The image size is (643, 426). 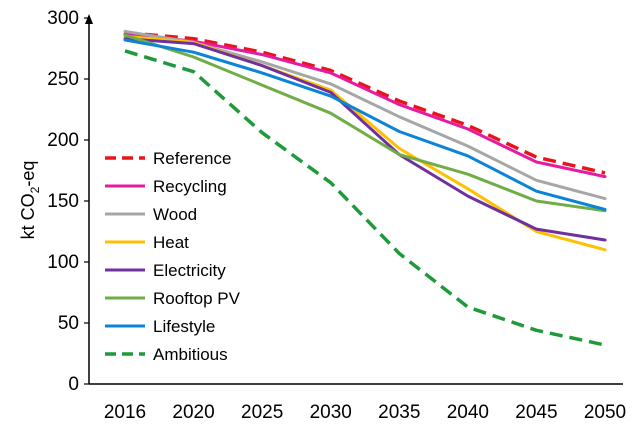 I want to click on y-axis-label-prefix: kt CO, so click(x=28, y=216).